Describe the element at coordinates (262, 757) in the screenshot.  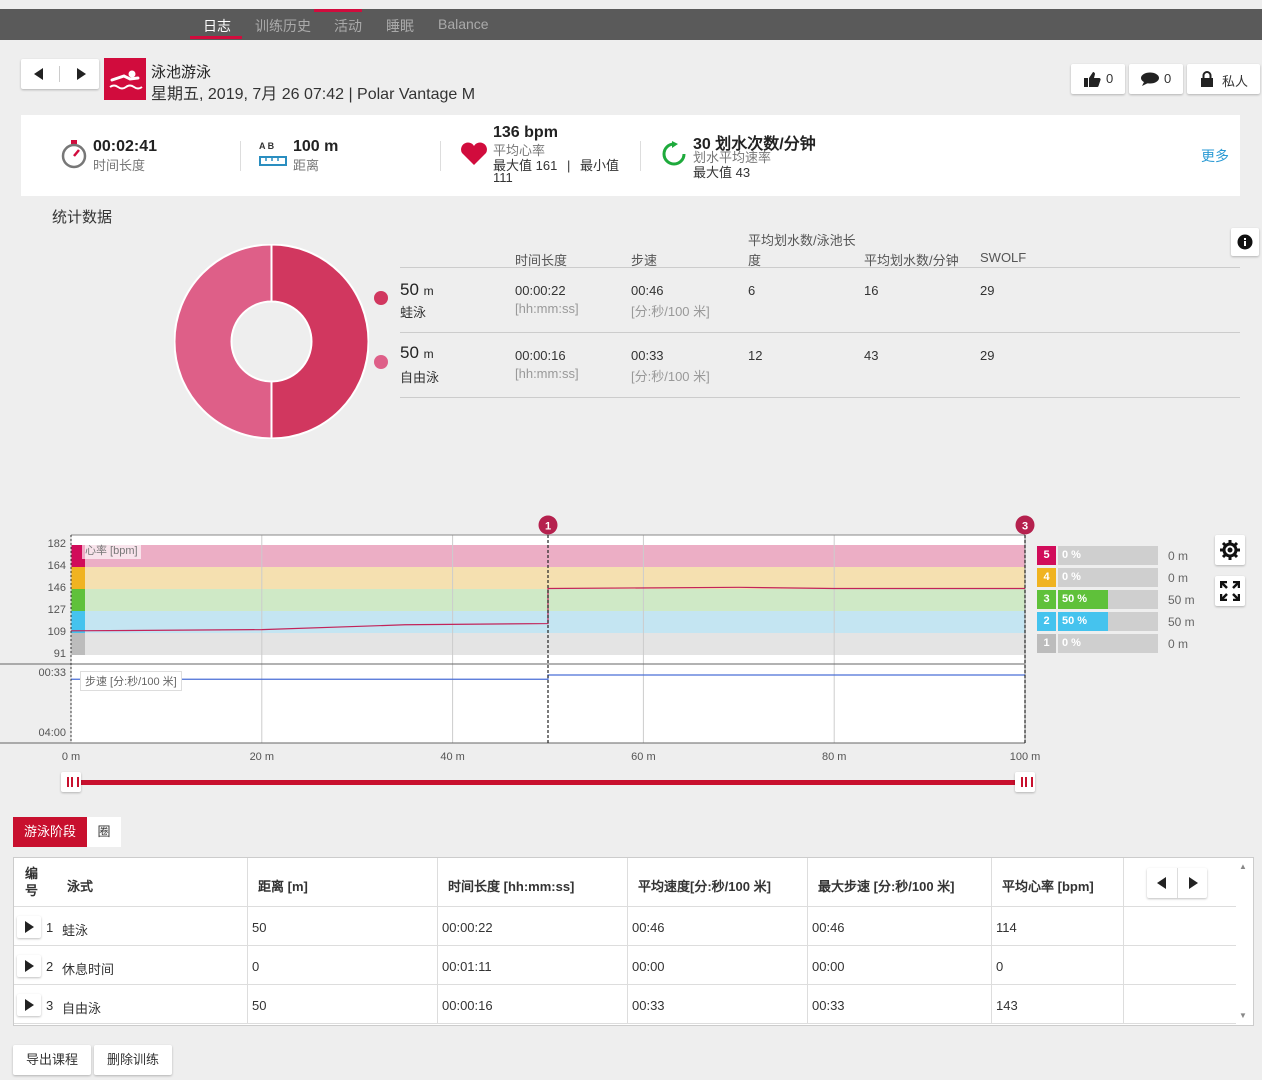
I see `x-tick-label: 20 m` at that location.